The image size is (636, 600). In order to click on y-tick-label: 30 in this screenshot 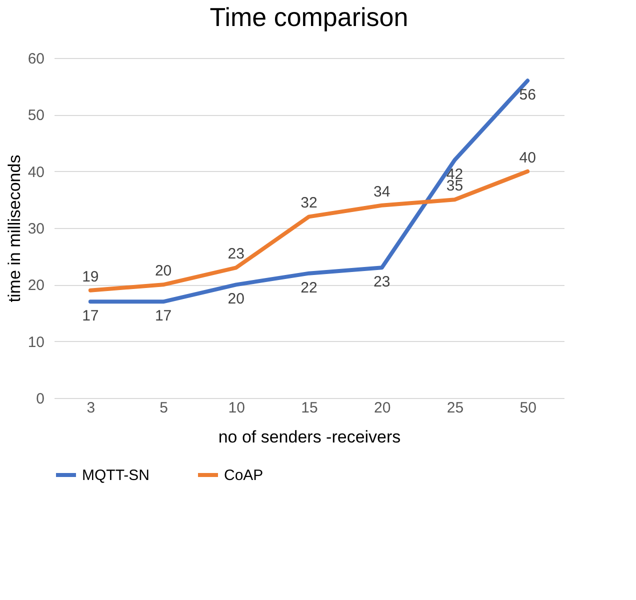, I will do `click(36, 229)`.